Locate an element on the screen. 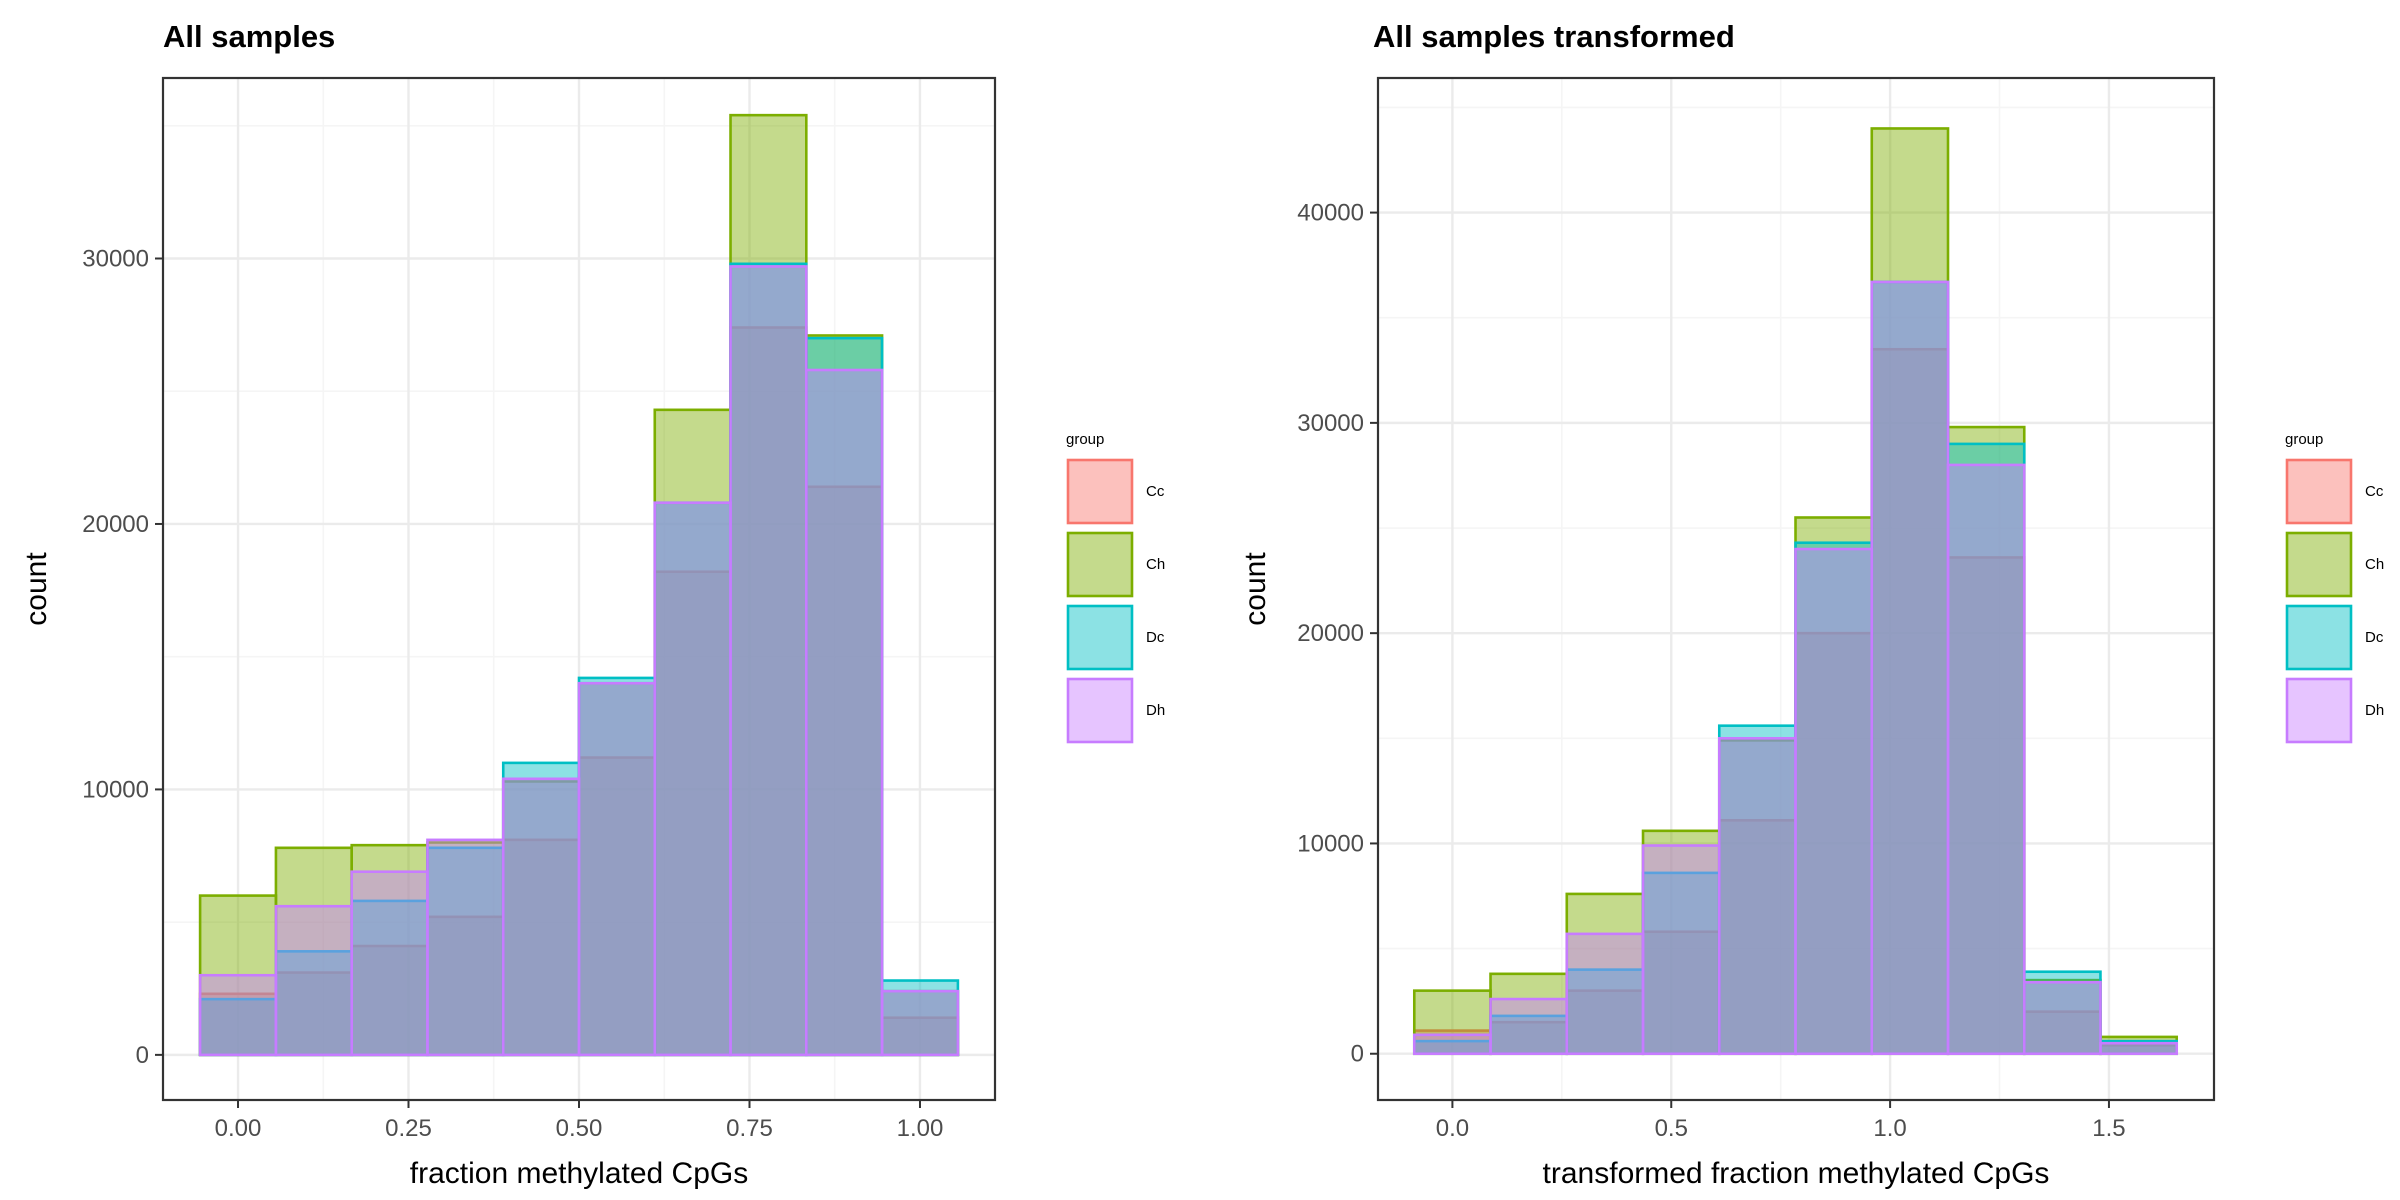 The height and width of the screenshot is (1200, 2400). x-tick-label: 1.0 is located at coordinates (1889, 1128).